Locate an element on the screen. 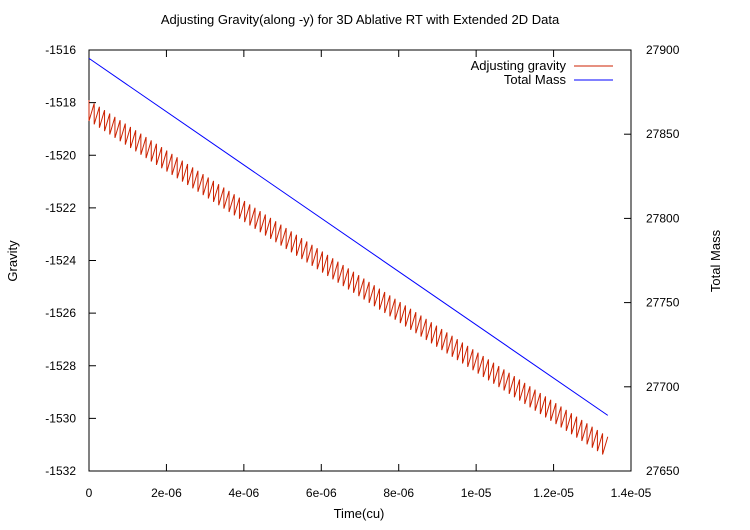 The image size is (750, 530). x-axis-label: Time(cu) is located at coordinates (359, 513).